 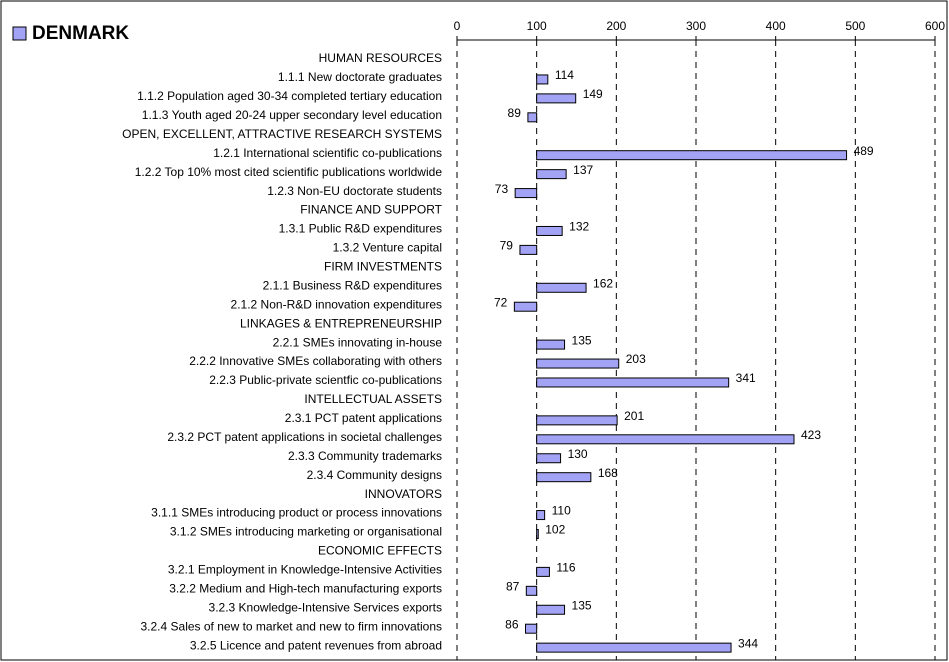 I want to click on value-label: 79, so click(x=507, y=246).